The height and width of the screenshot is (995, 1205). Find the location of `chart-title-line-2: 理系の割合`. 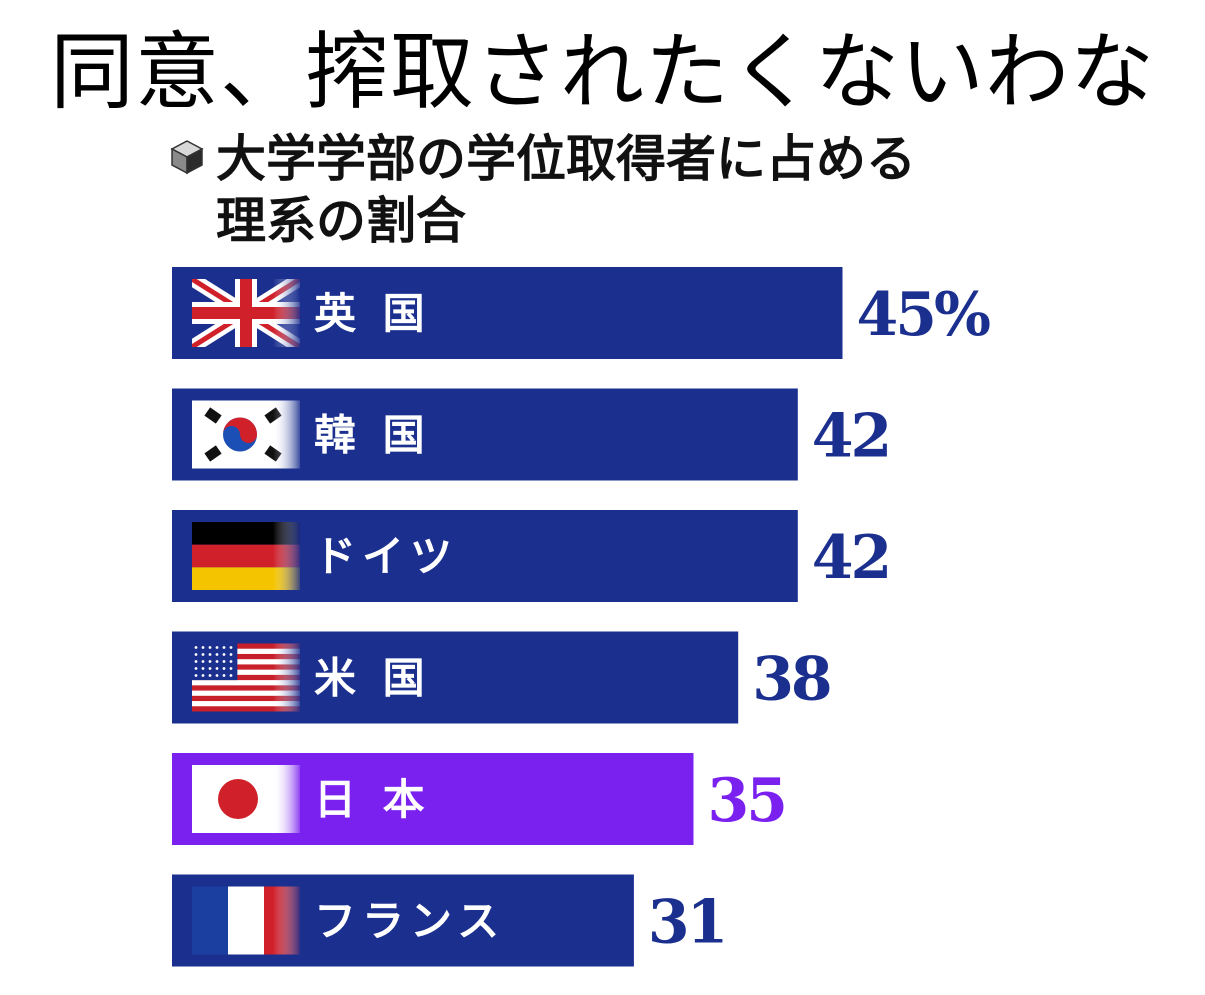

chart-title-line-2: 理系の割合 is located at coordinates (341, 221).